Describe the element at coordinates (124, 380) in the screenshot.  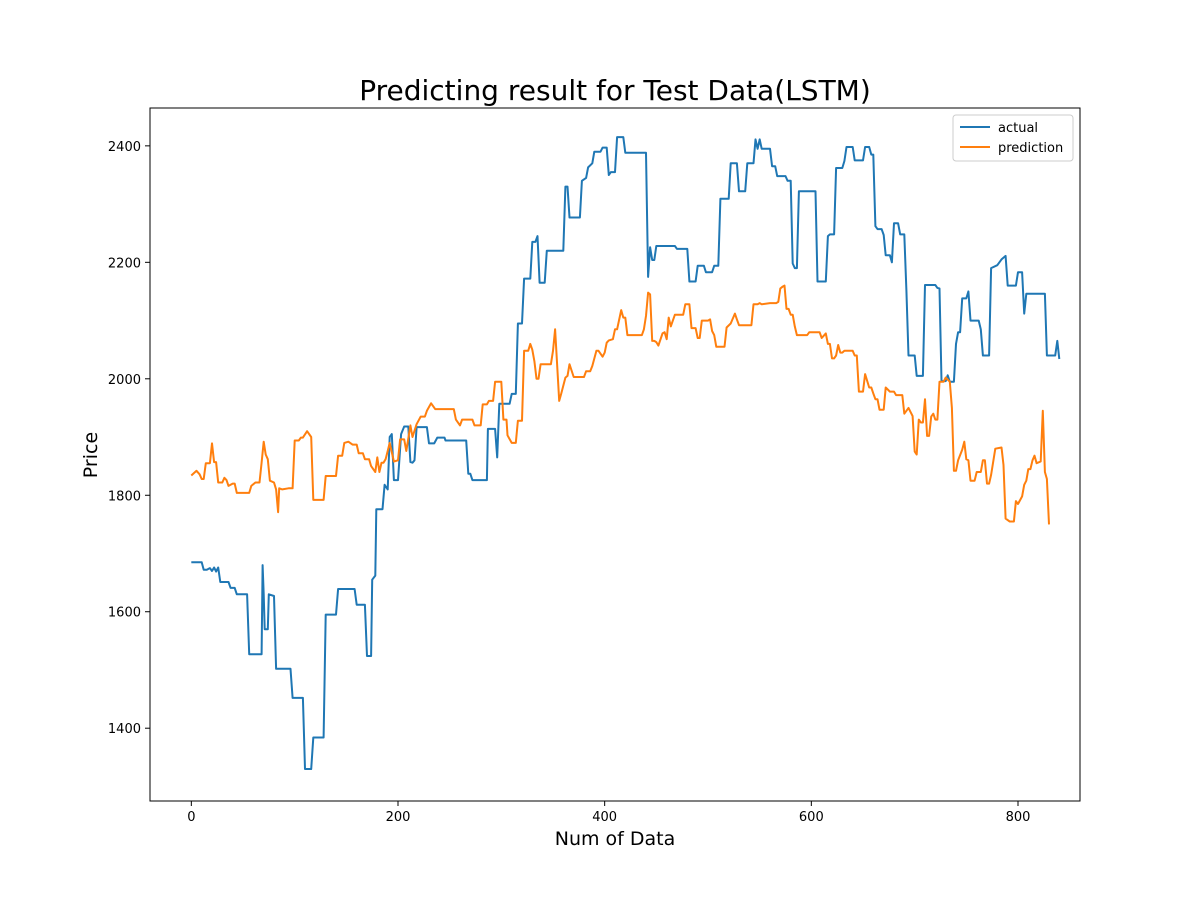
I see `y-tick-label: 2000` at that location.